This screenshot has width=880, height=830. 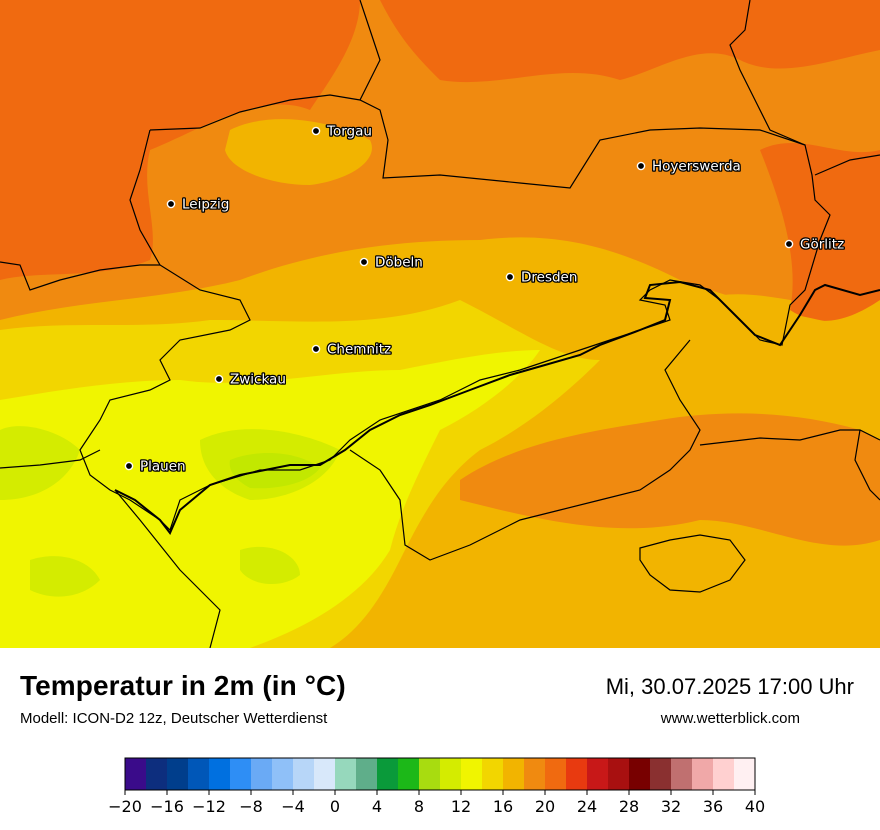 I want to click on colorbar-tick-label: −20, so click(x=125, y=806).